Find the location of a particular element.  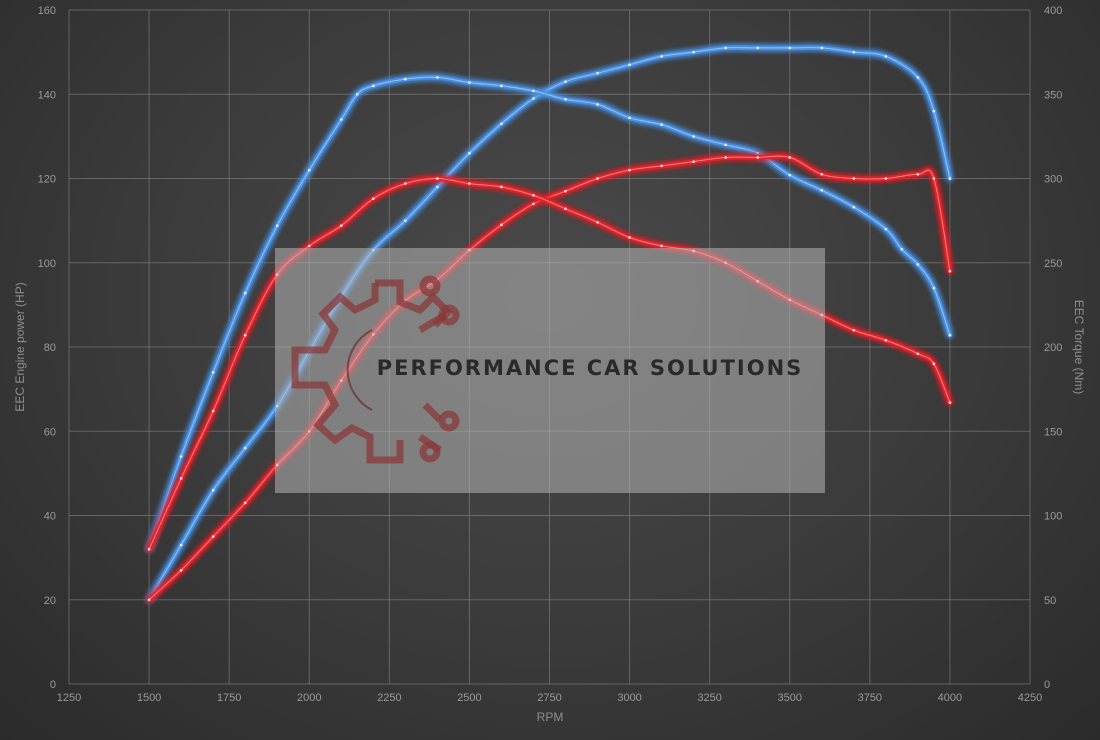

x-axis-title: RPM is located at coordinates (550, 717).